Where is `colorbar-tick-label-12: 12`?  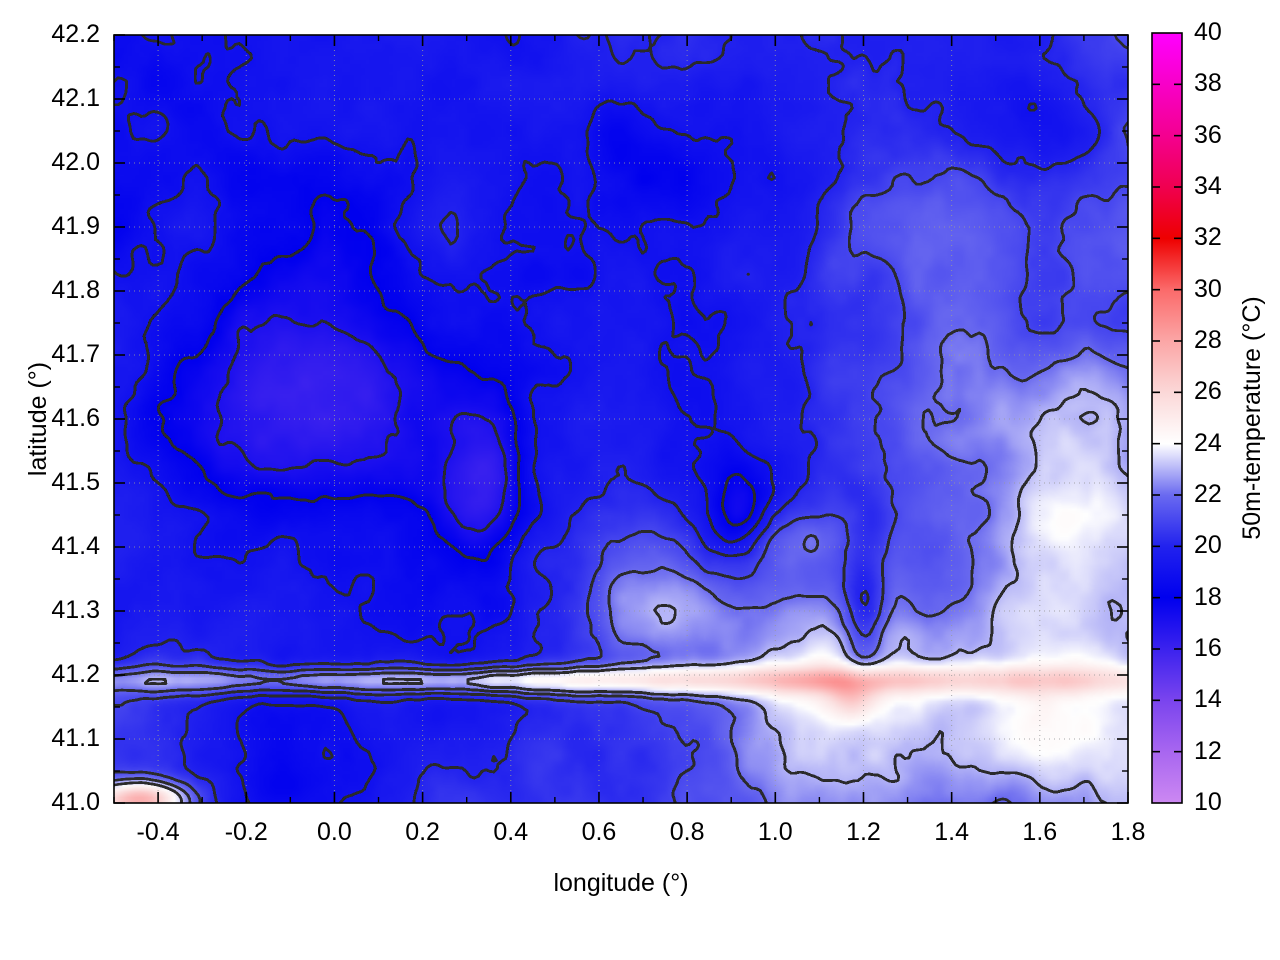 colorbar-tick-label-12: 12 is located at coordinates (1224, 751).